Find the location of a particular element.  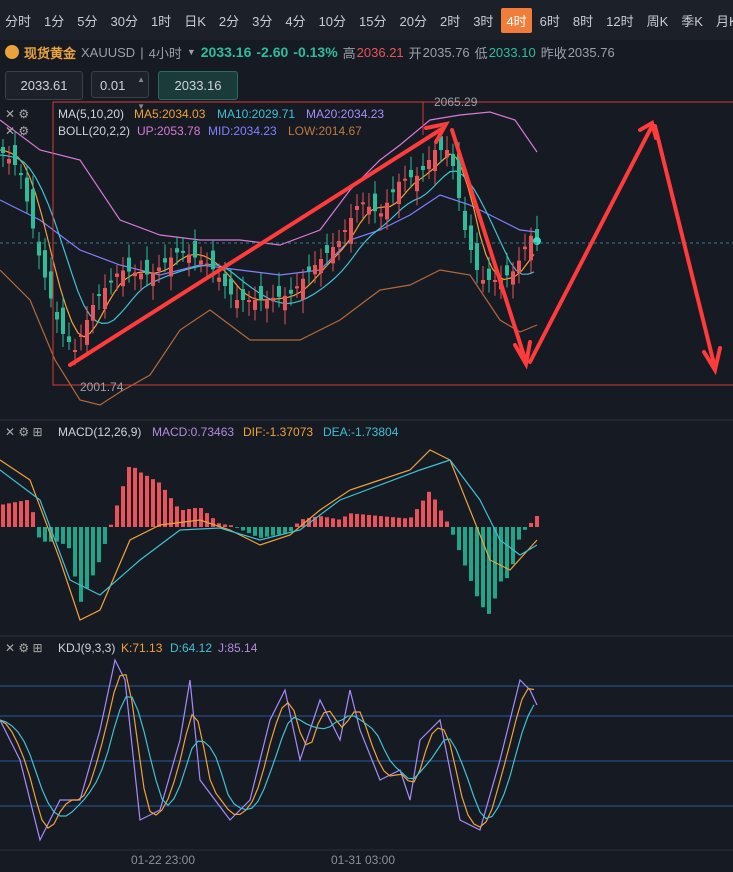

timeframe-tab: 季K is located at coordinates (692, 21).